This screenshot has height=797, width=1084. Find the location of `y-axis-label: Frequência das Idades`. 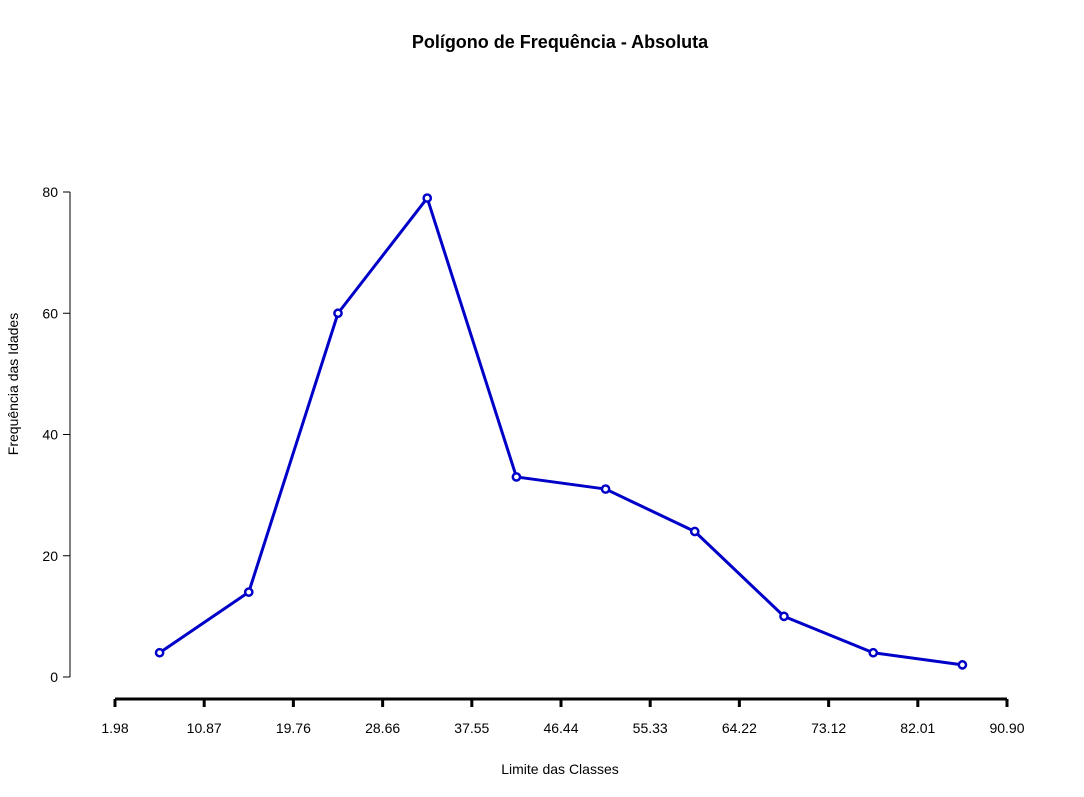

y-axis-label: Frequência das Idades is located at coordinates (13, 384).